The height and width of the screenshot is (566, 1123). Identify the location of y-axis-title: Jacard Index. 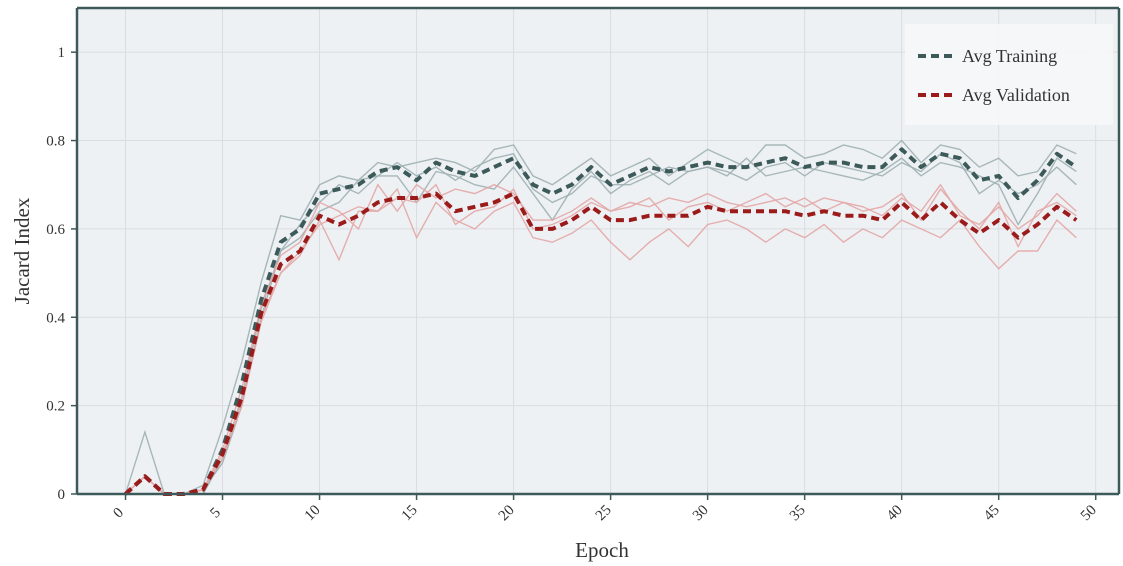
(22, 250).